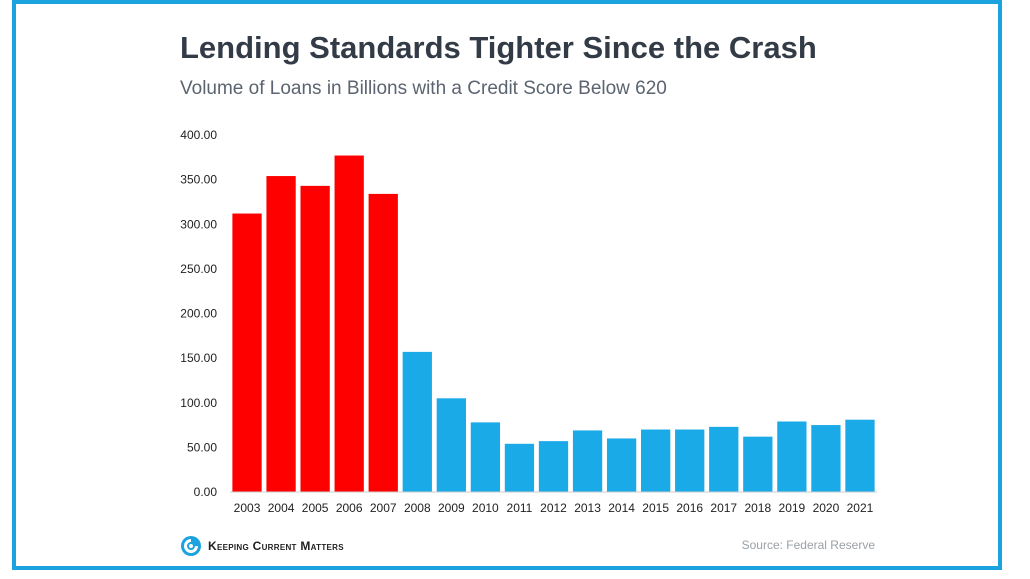  I want to click on bar-2008, so click(417, 421).